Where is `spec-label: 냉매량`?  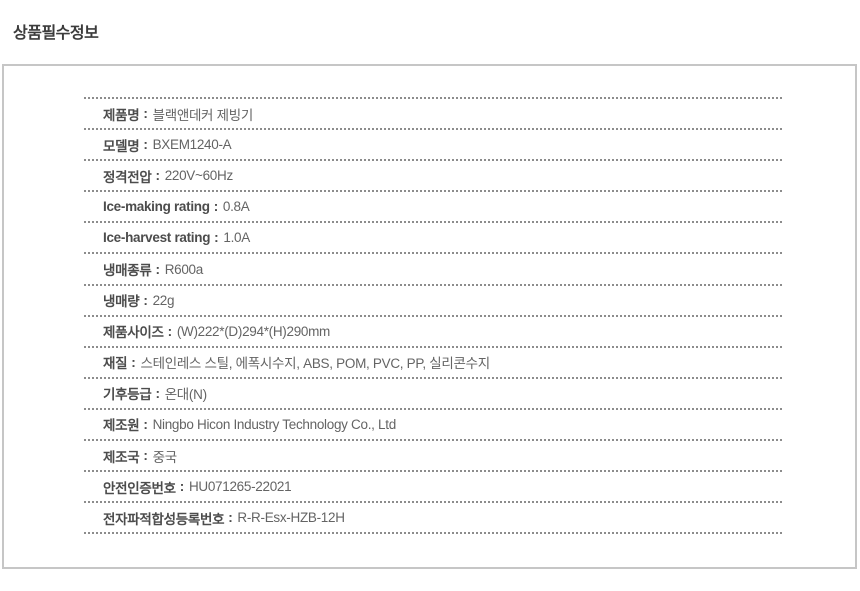
spec-label: 냉매량 is located at coordinates (121, 302).